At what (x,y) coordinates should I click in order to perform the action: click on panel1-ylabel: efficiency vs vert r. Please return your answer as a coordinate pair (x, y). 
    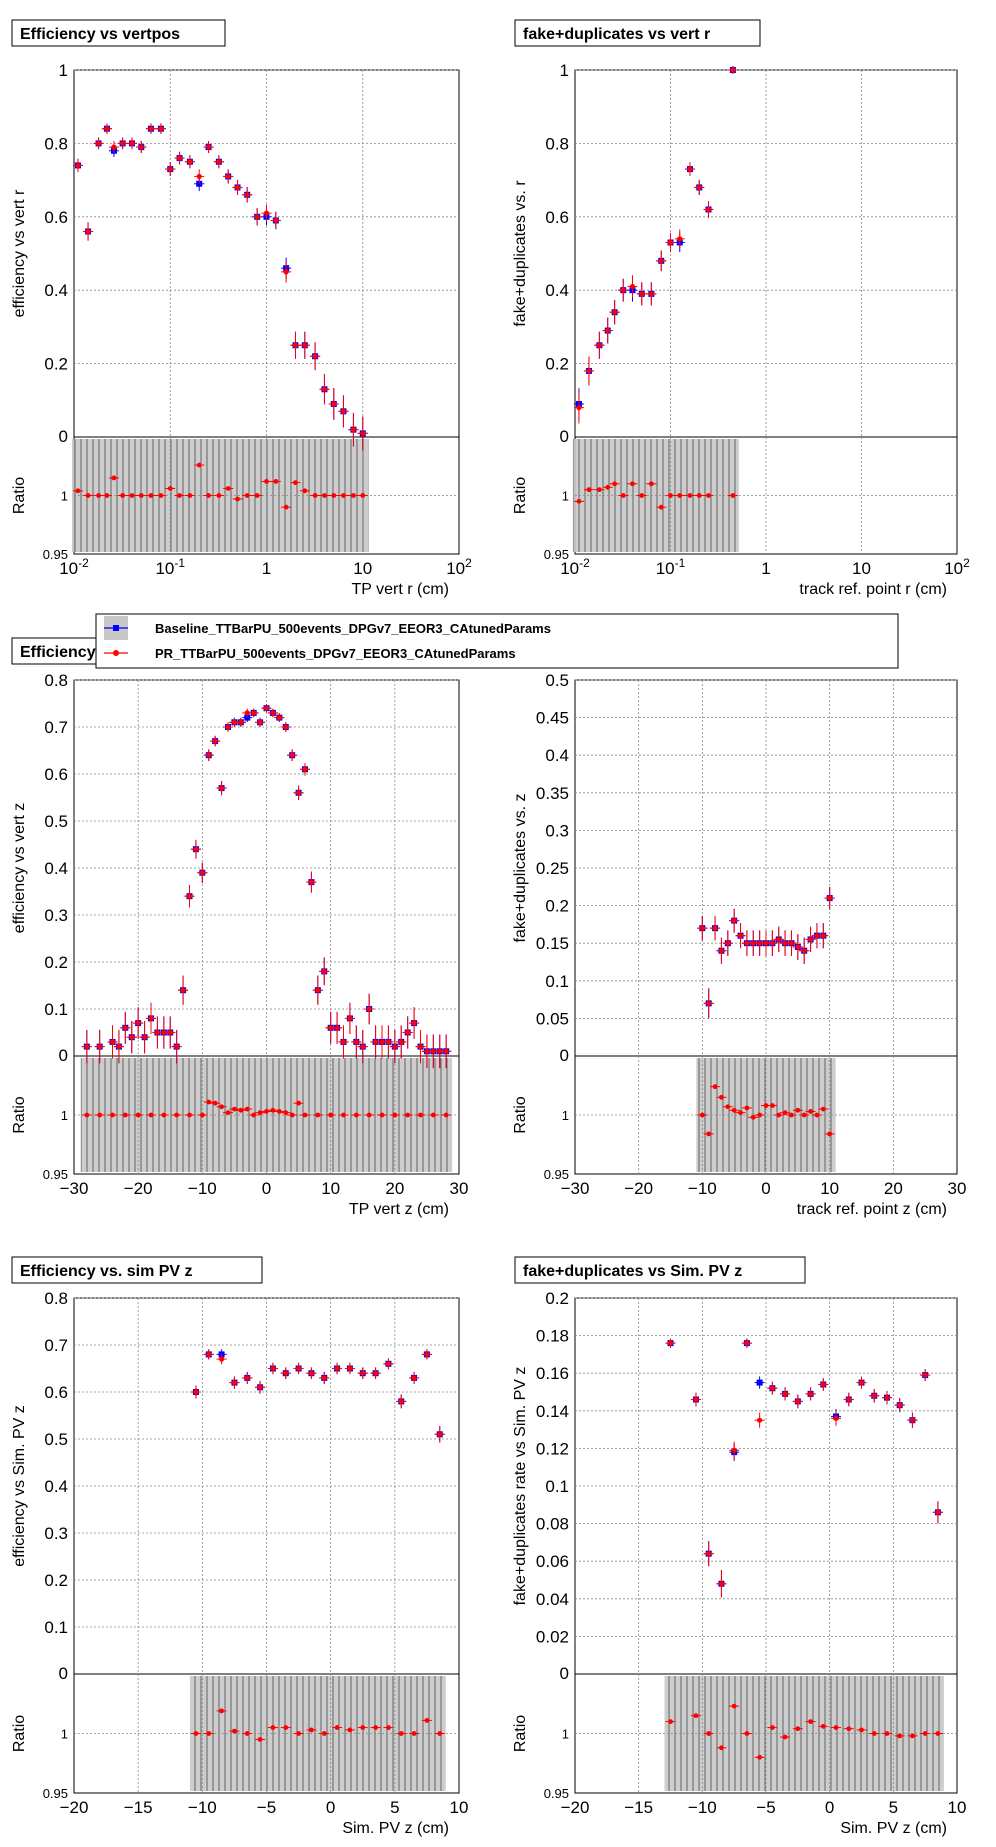
    Looking at the image, I should click on (19, 253).